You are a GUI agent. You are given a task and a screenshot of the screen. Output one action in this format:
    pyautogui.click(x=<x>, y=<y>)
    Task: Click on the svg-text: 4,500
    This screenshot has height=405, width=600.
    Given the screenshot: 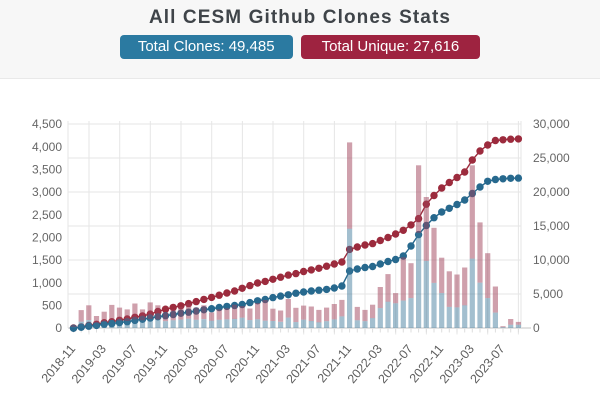 What is the action you would take?
    pyautogui.click(x=47, y=124)
    